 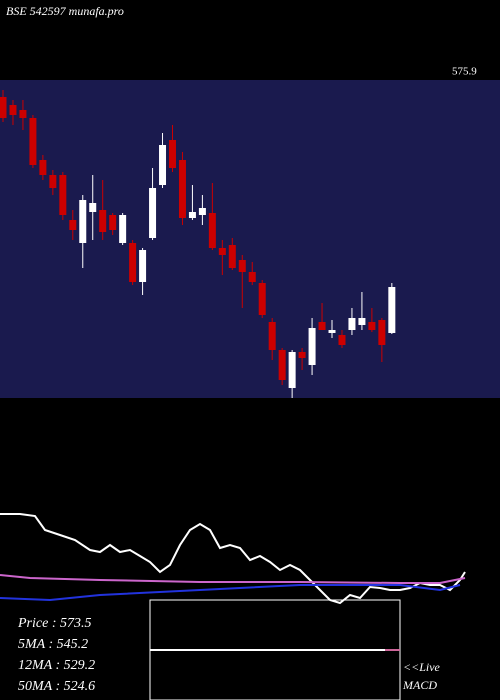 I want to click on stat-text: 12MA : 529.2, so click(x=56, y=665).